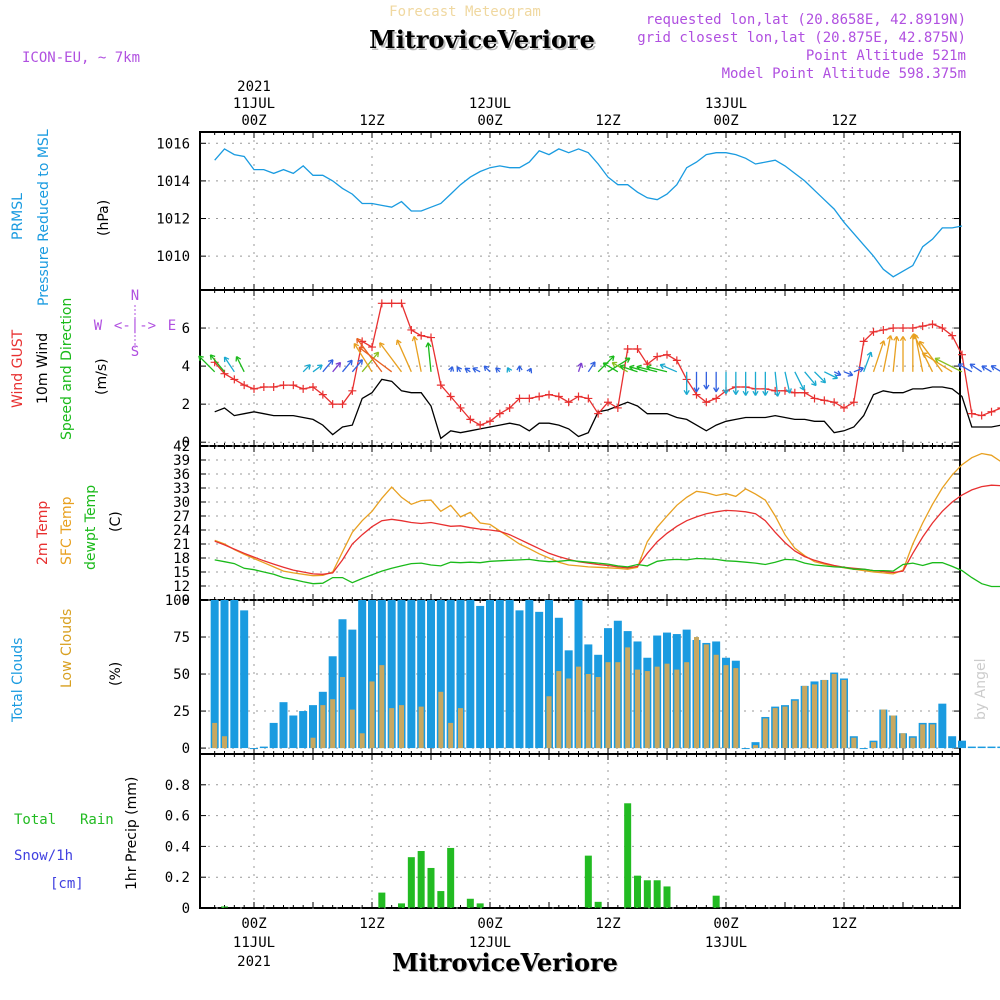 The image size is (1000, 1000). What do you see at coordinates (177, 817) in the screenshot?
I see `y-tick-label: 0.6` at bounding box center [177, 817].